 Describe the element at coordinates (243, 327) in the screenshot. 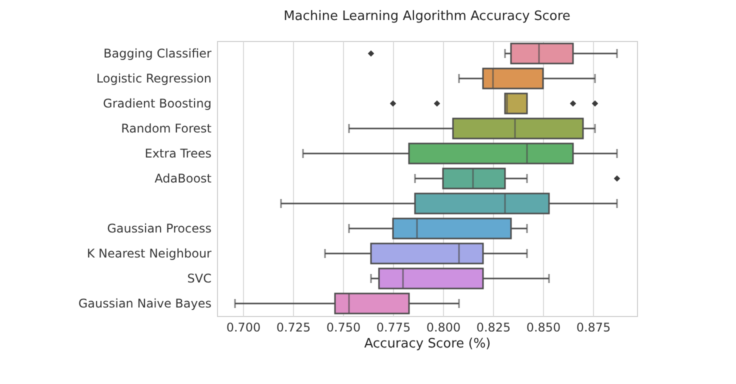

I see `x-tick-label: 0.700` at that location.